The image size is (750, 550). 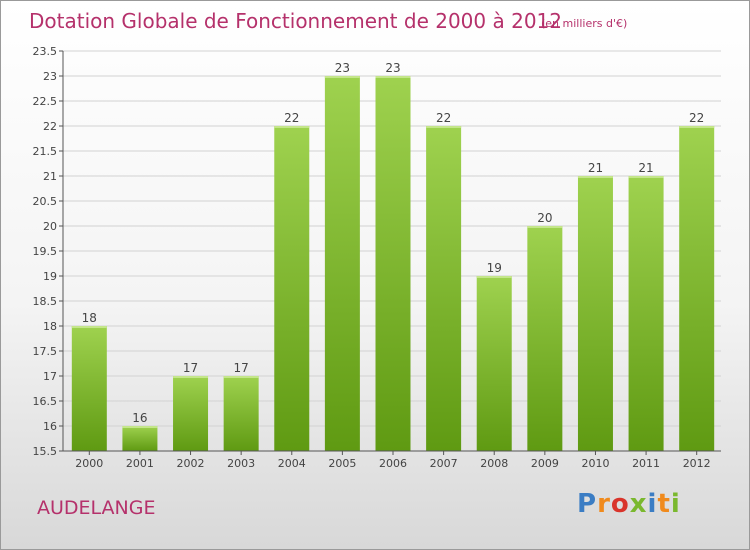 What do you see at coordinates (646, 463) in the screenshot?
I see `x-tick-label: 2011` at bounding box center [646, 463].